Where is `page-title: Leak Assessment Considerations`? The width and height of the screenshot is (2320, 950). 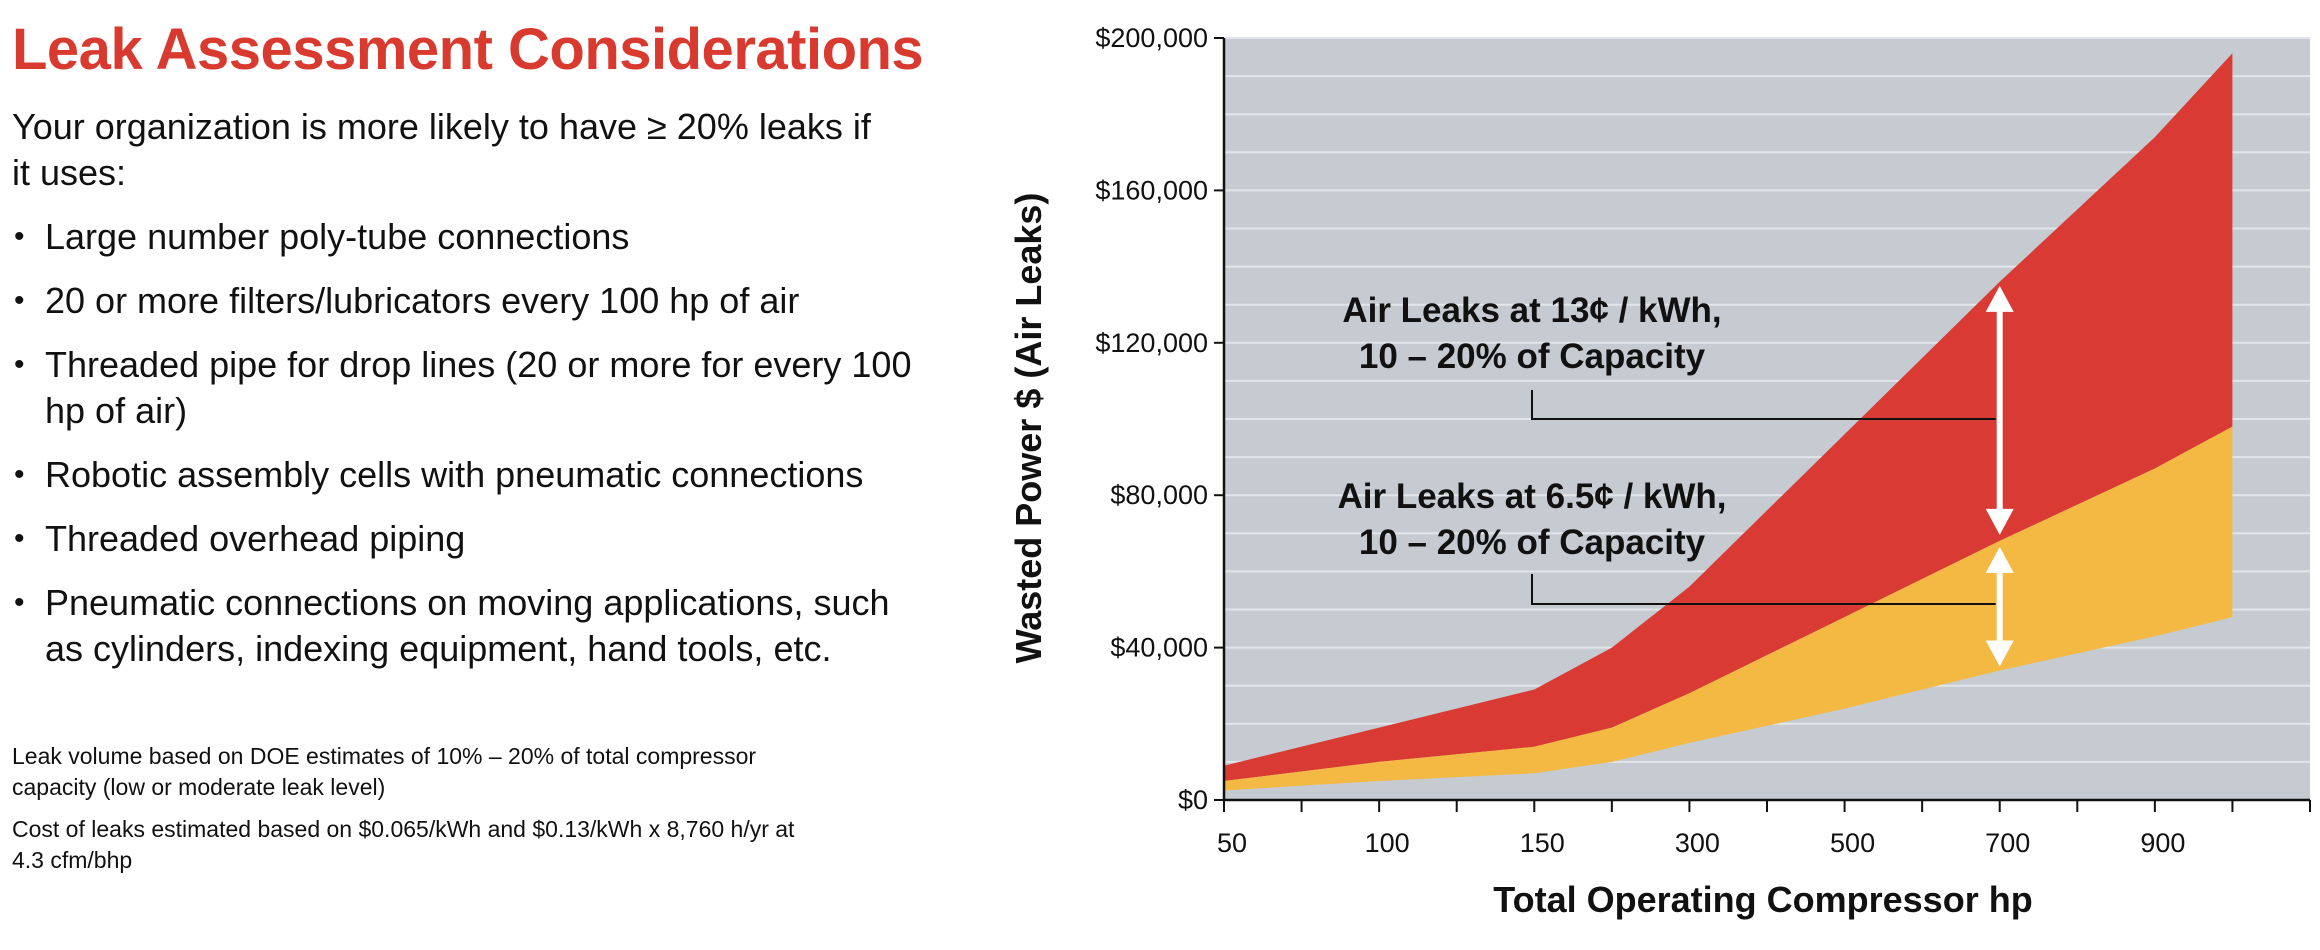 page-title: Leak Assessment Considerations is located at coordinates (468, 49).